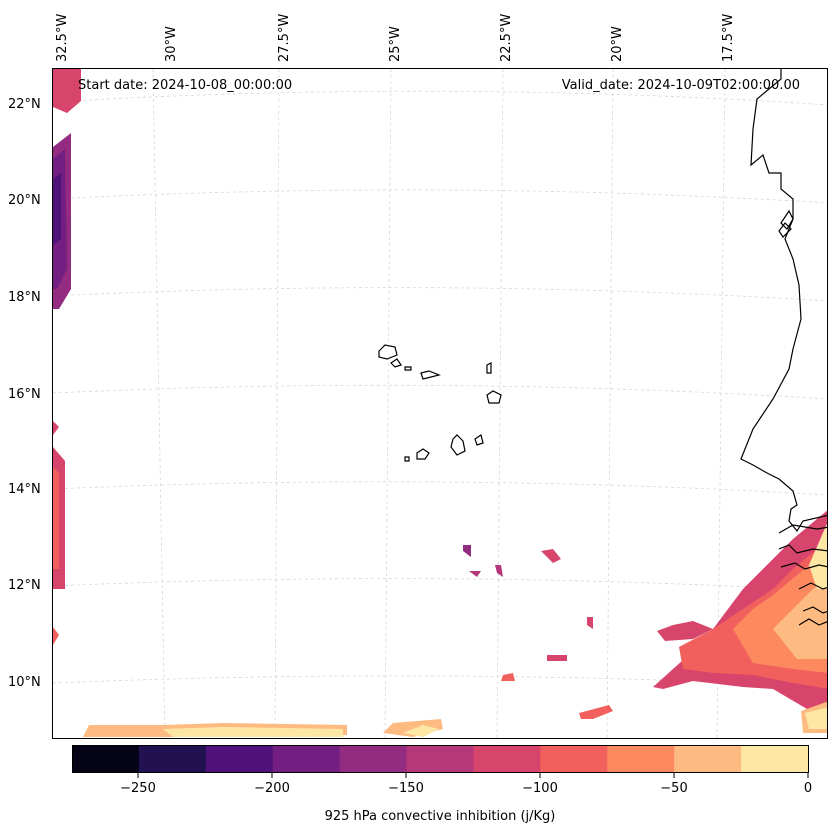 Image resolution: width=837 pixels, height=836 pixels. What do you see at coordinates (24, 489) in the screenshot?
I see `lat-label-14n: 14°N` at bounding box center [24, 489].